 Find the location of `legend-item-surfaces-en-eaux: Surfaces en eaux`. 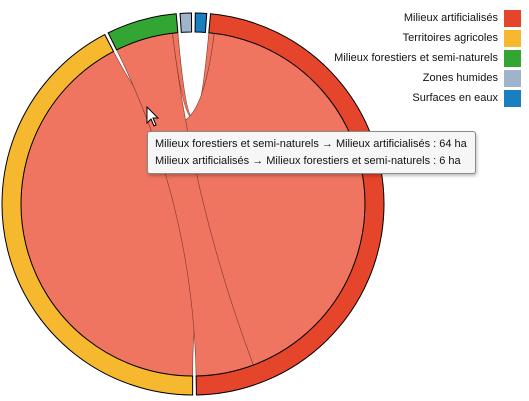

legend-item-surfaces-en-eaux: Surfaces en eaux is located at coordinates (427, 98).